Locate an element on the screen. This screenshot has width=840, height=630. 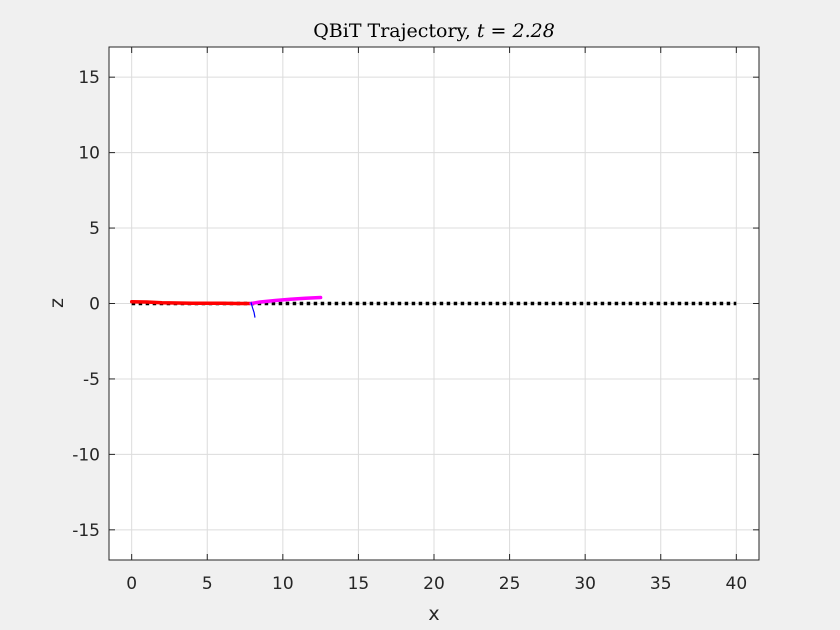
x-tick-label: 40 is located at coordinates (737, 584).